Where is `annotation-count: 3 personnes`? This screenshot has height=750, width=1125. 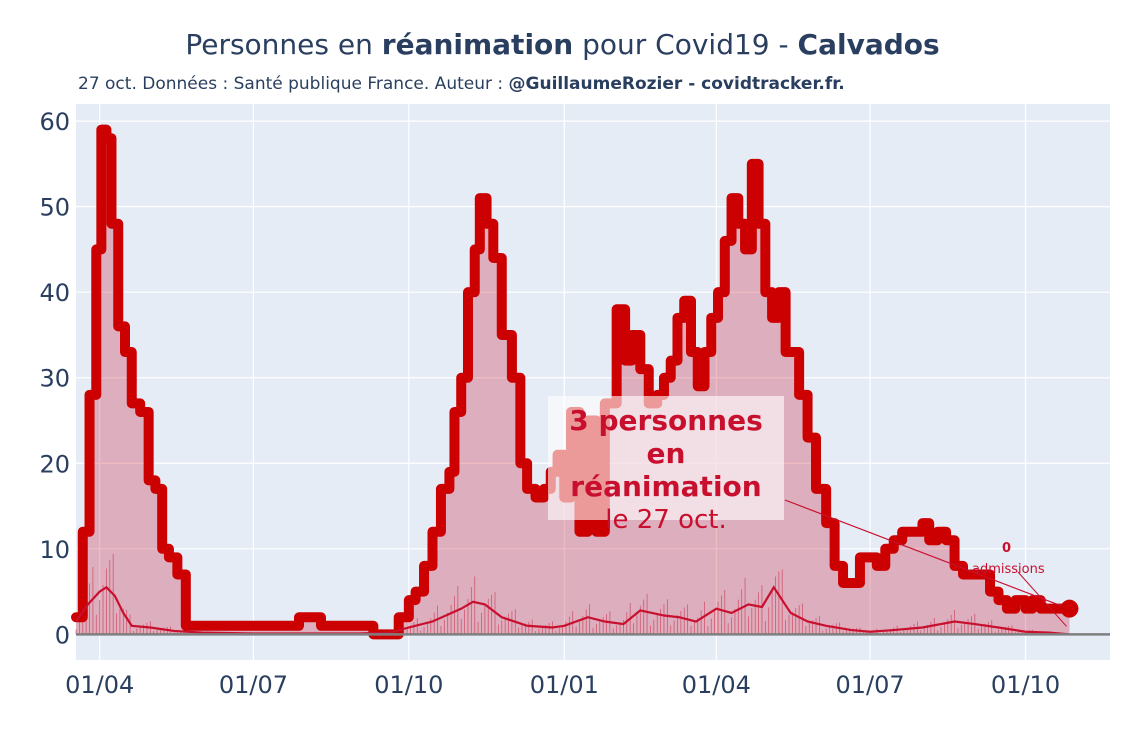
annotation-count: 3 personnes is located at coordinates (666, 420).